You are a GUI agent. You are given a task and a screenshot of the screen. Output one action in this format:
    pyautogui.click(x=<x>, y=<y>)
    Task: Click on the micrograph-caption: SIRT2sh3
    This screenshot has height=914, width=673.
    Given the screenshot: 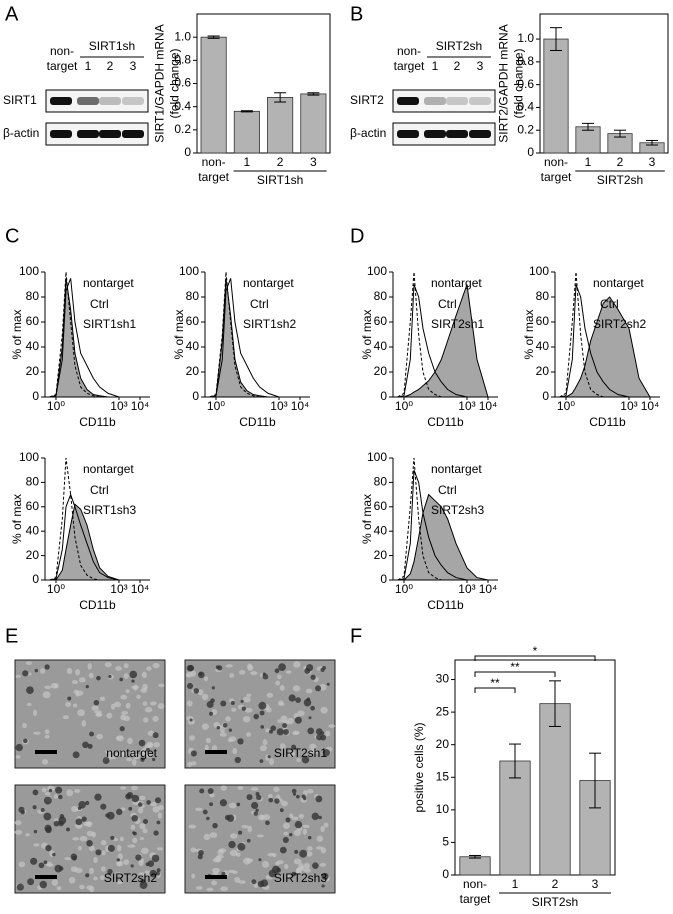 What is the action you would take?
    pyautogui.click(x=300, y=878)
    